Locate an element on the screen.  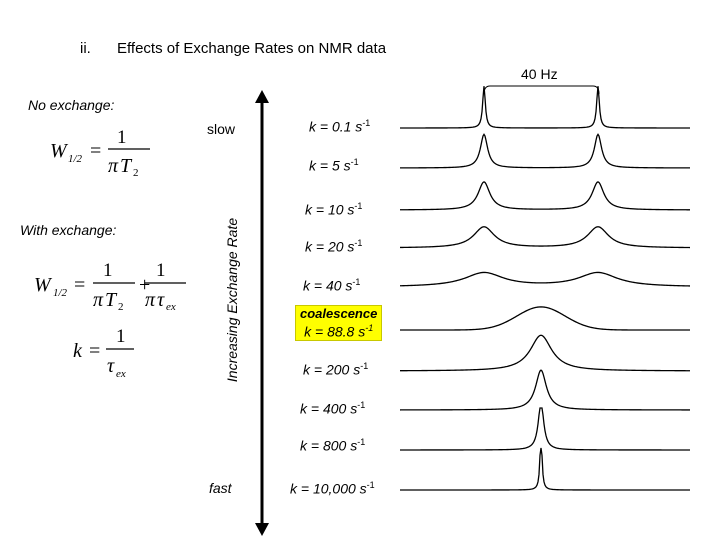
eq3-tau: τ is located at coordinates (111, 366).